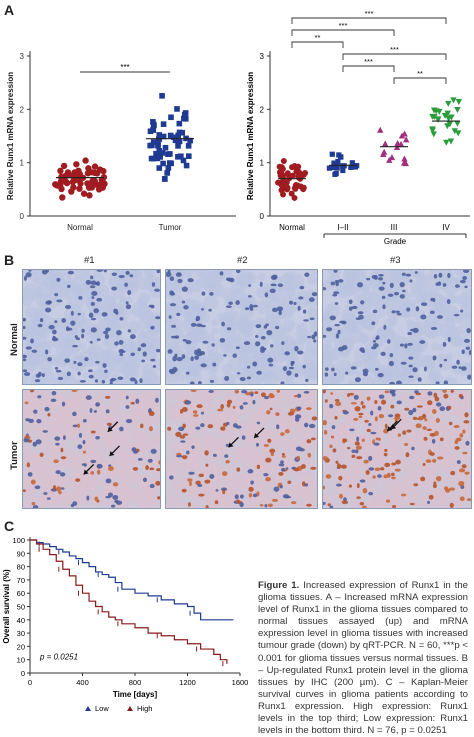 The height and width of the screenshot is (737, 474). Describe the element at coordinates (60, 171) in the screenshot. I see `data-point-normal` at that location.